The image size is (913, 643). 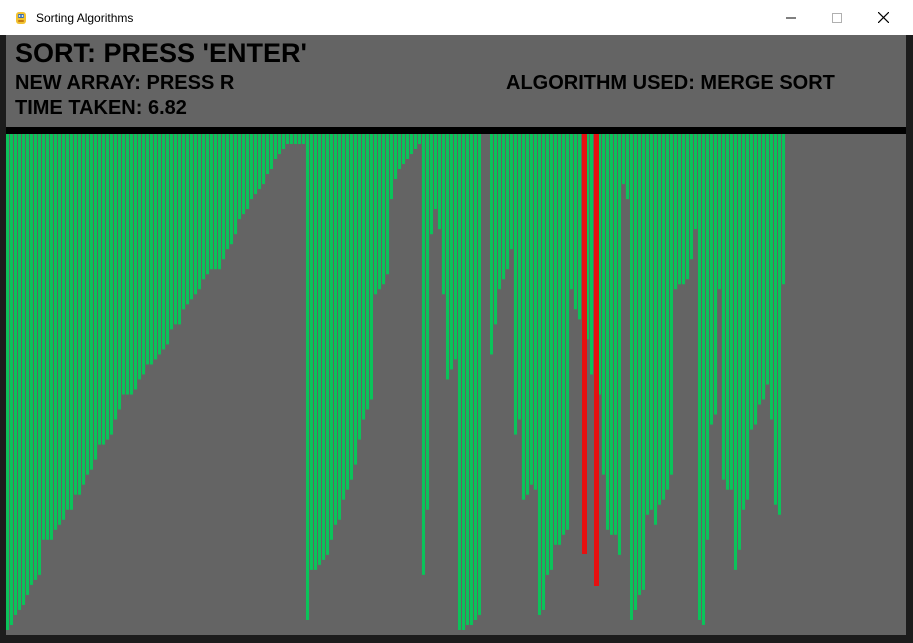 What do you see at coordinates (161, 53) in the screenshot?
I see `sort-instruction: SORT: PRESS 'ENTER'` at bounding box center [161, 53].